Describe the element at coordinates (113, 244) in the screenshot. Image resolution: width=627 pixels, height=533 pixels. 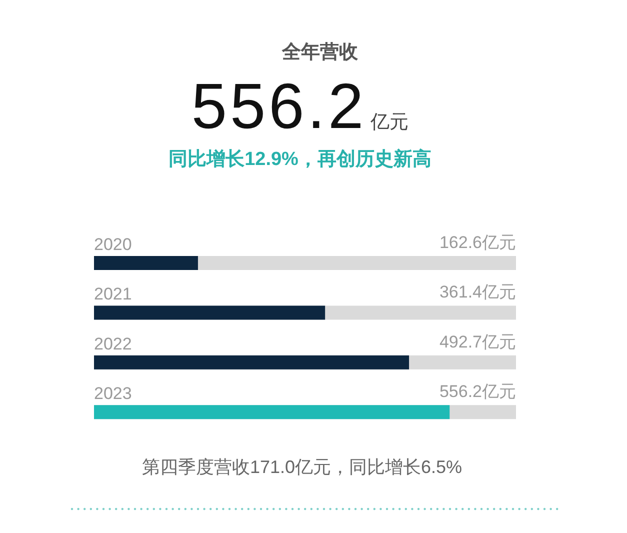
I see `y-tick-label: 2020` at that location.